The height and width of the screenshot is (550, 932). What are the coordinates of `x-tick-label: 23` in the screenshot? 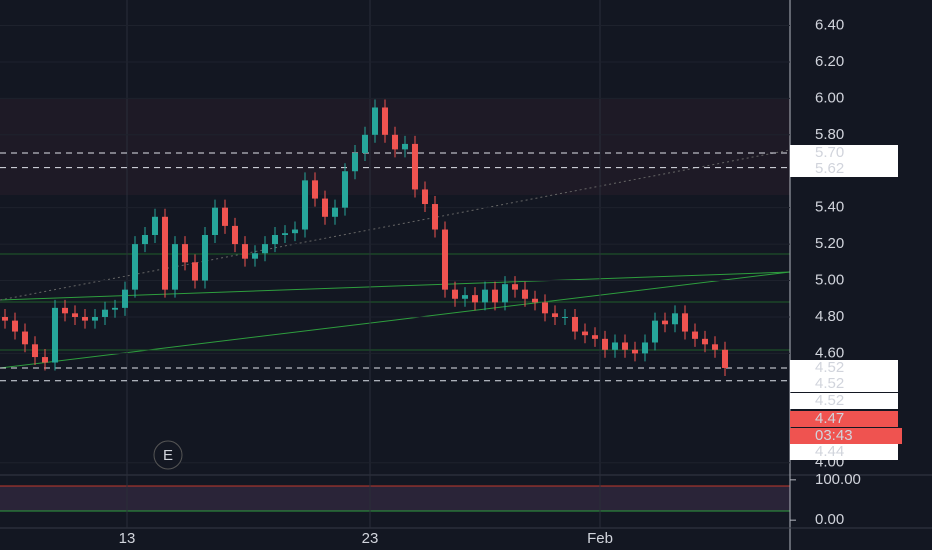 It's located at (370, 538).